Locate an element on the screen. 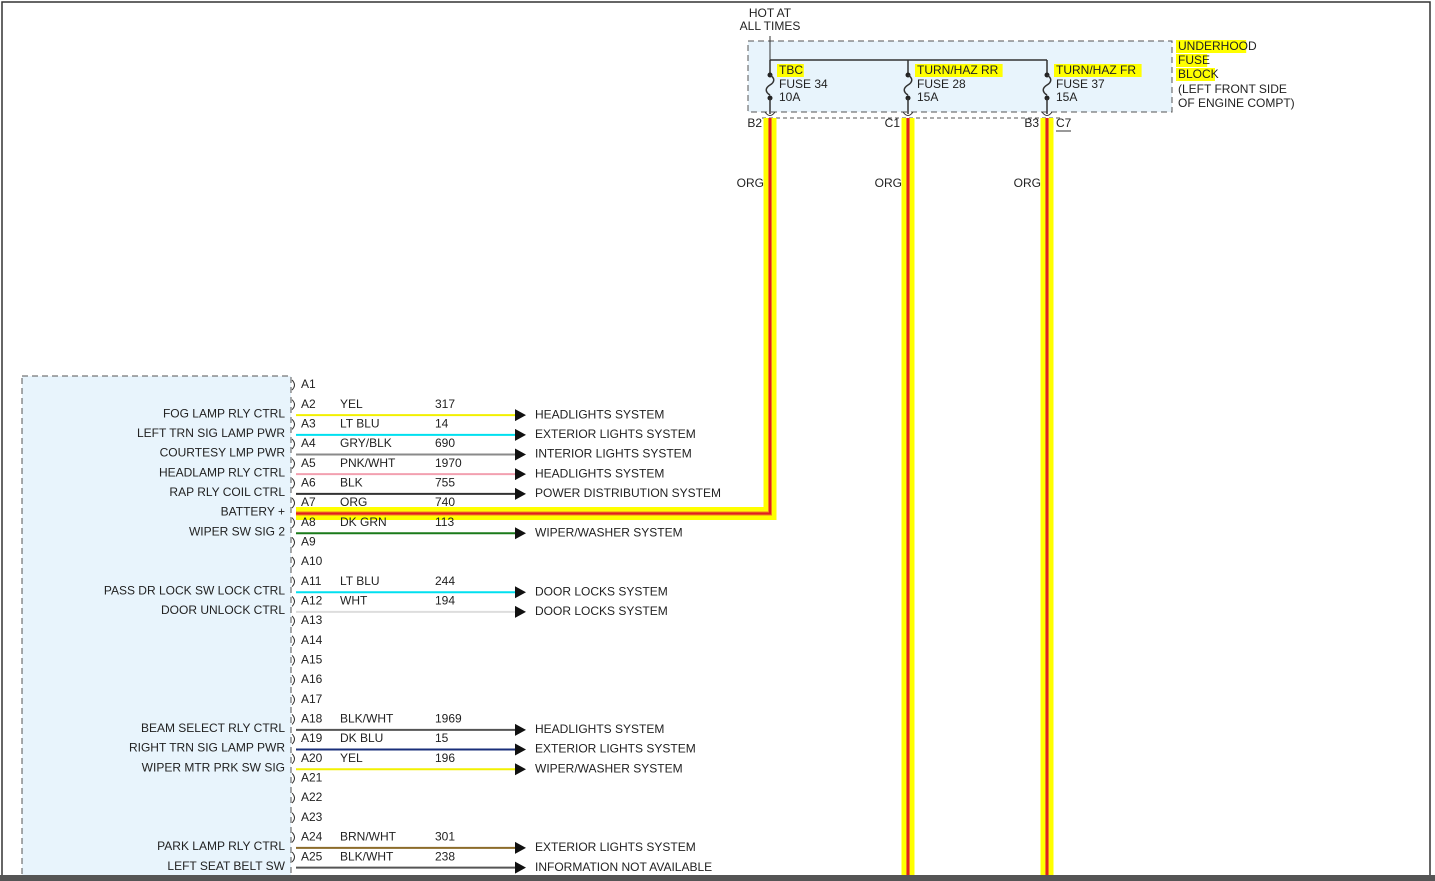 The image size is (1435, 881). circuit-number: 238 is located at coordinates (445, 856).